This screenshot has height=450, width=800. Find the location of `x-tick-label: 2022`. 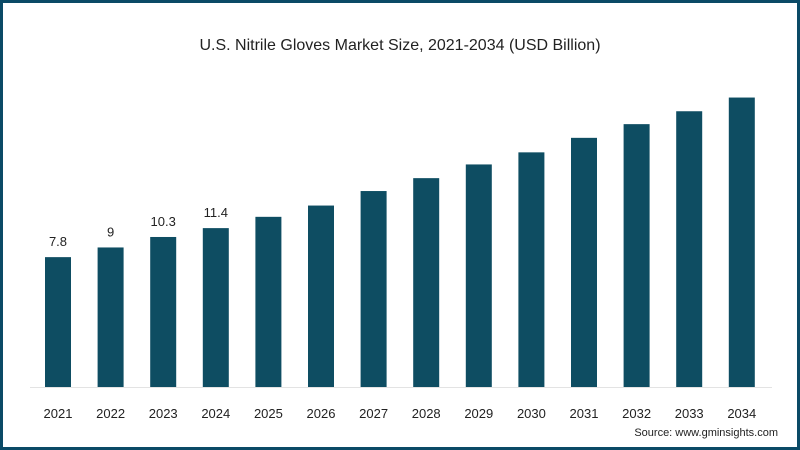

x-tick-label: 2022 is located at coordinates (110, 413).